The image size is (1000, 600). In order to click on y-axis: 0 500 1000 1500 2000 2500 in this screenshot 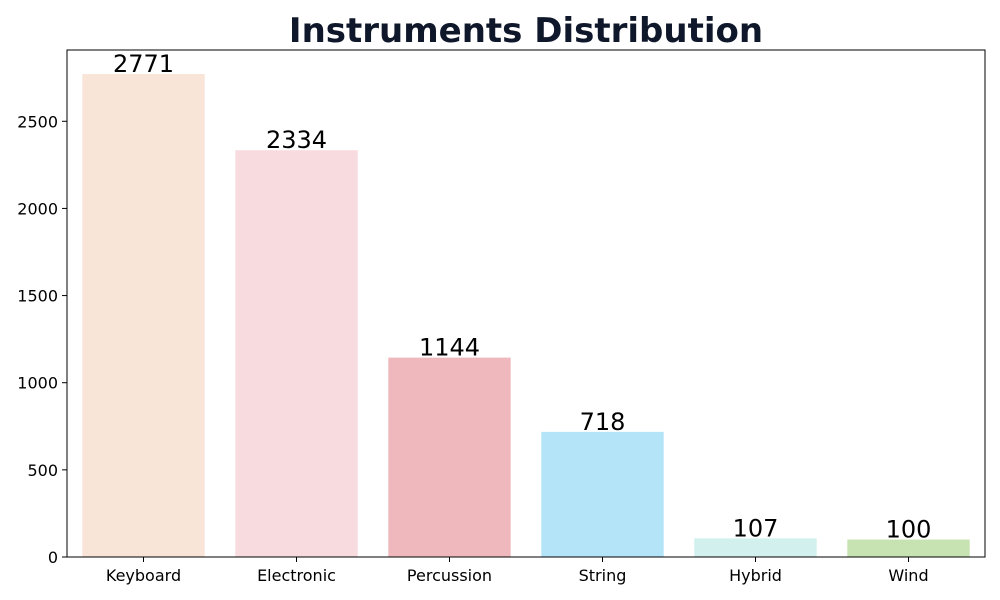, I will do `click(42, 339)`.